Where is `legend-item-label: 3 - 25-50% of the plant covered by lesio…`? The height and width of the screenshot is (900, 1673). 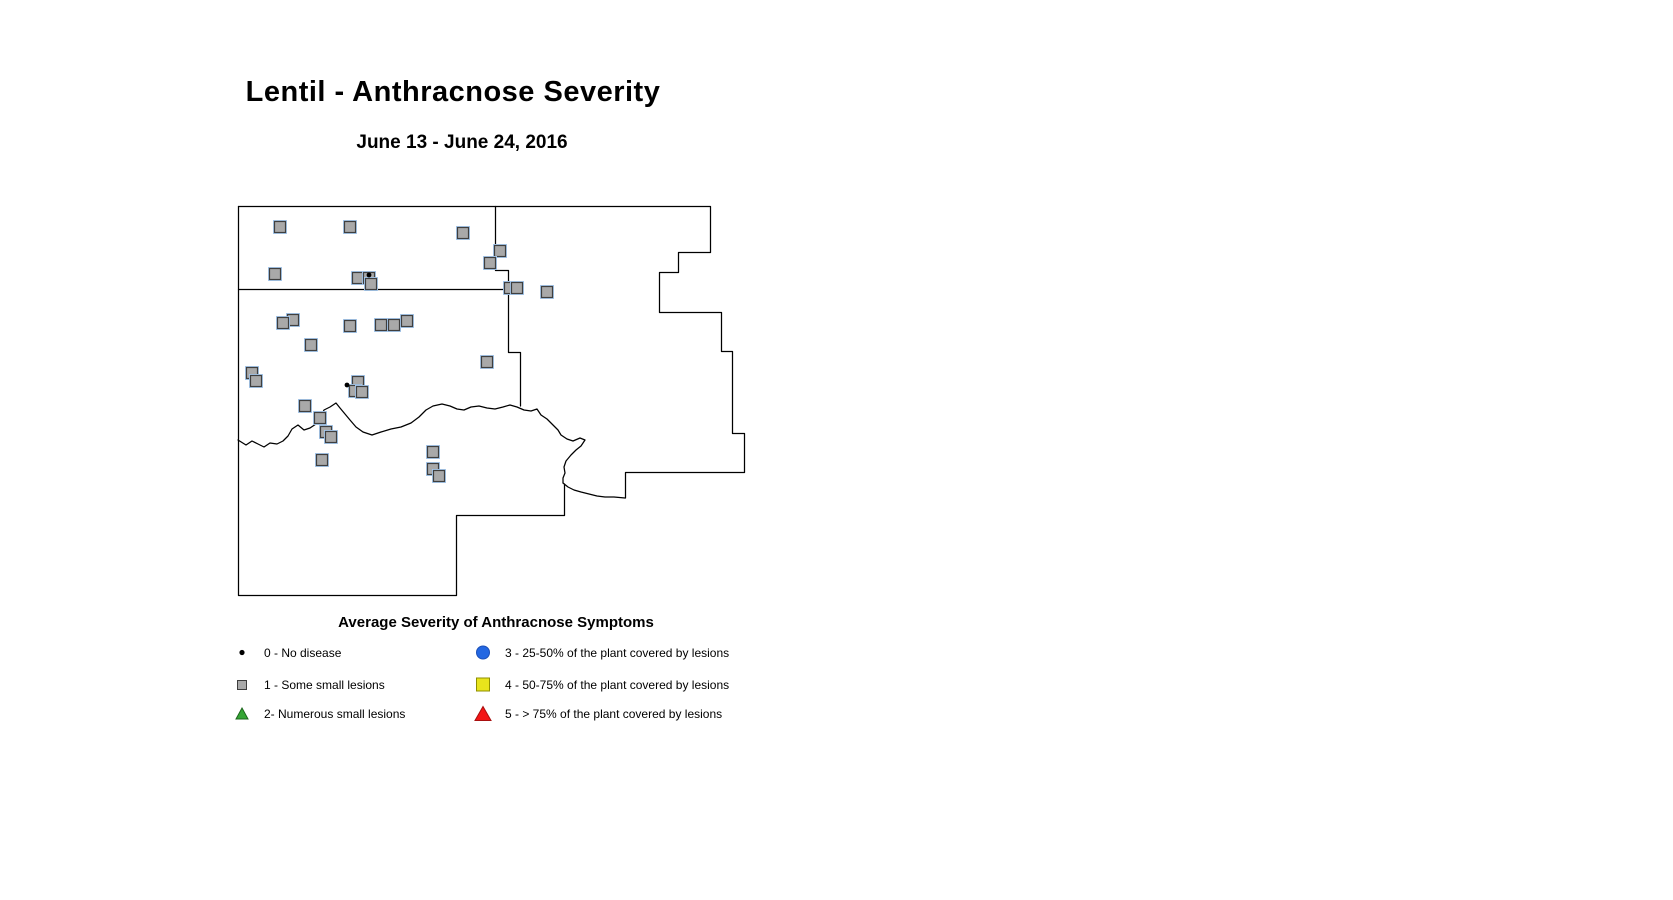 legend-item-label: 3 - 25-50% of the plant covered by lesio… is located at coordinates (617, 652).